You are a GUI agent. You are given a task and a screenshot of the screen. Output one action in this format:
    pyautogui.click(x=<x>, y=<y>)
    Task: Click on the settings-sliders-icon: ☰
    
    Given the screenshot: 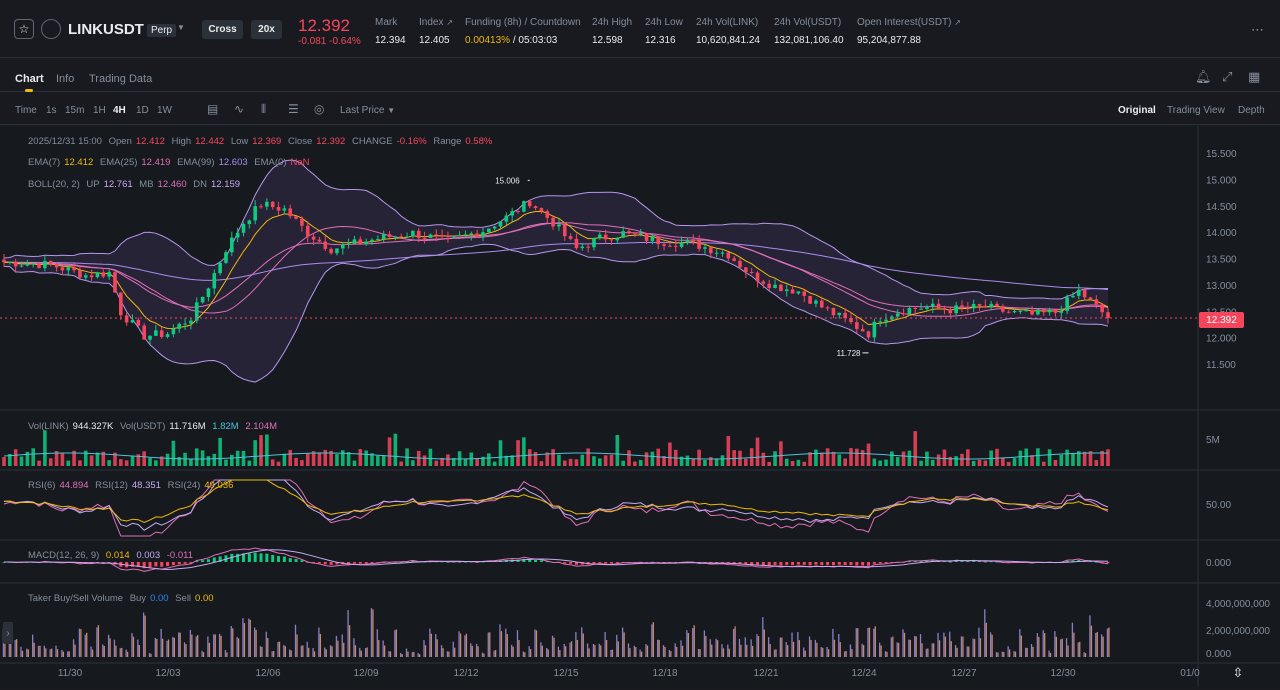 What is the action you would take?
    pyautogui.click(x=293, y=109)
    